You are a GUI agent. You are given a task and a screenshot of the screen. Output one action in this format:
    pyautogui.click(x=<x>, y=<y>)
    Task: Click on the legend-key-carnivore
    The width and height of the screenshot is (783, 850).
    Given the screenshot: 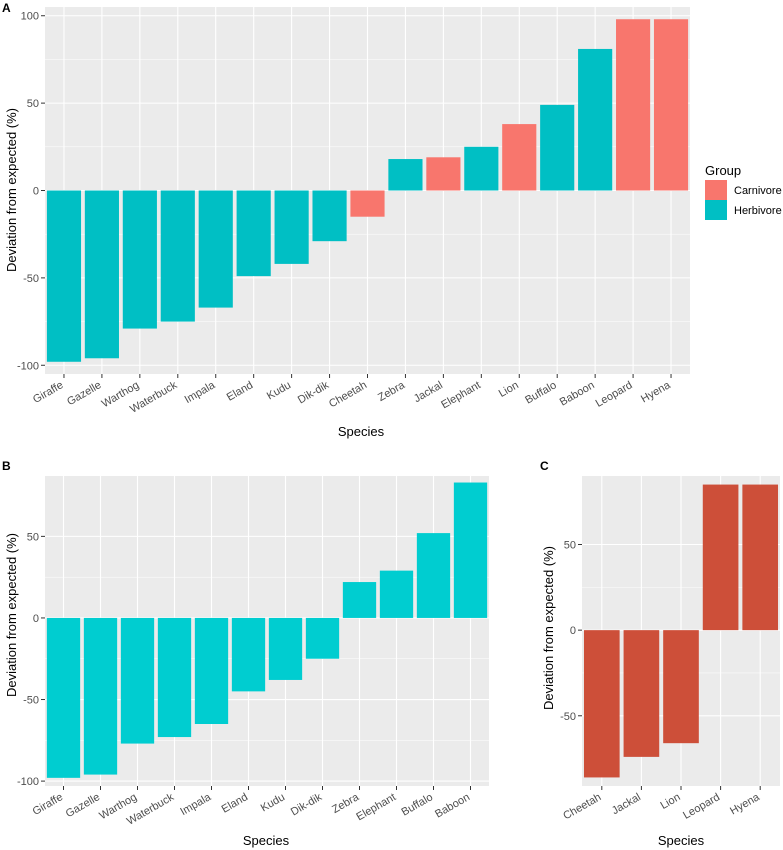 What is the action you would take?
    pyautogui.click(x=716, y=190)
    